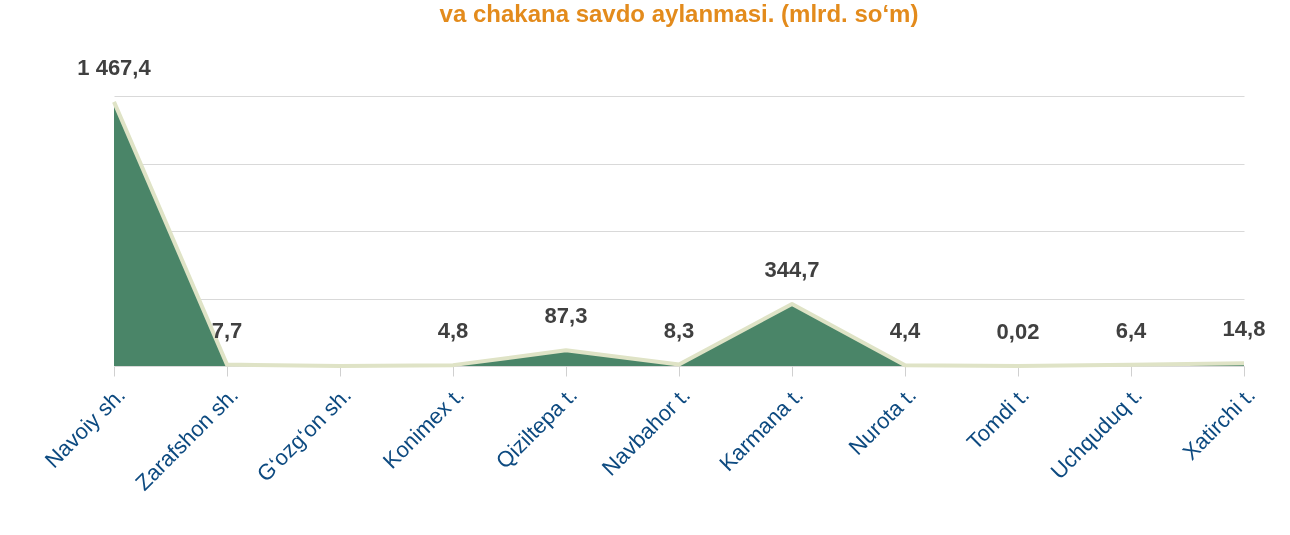 This screenshot has width=1290, height=535. I want to click on data-label: 87,3, so click(566, 316).